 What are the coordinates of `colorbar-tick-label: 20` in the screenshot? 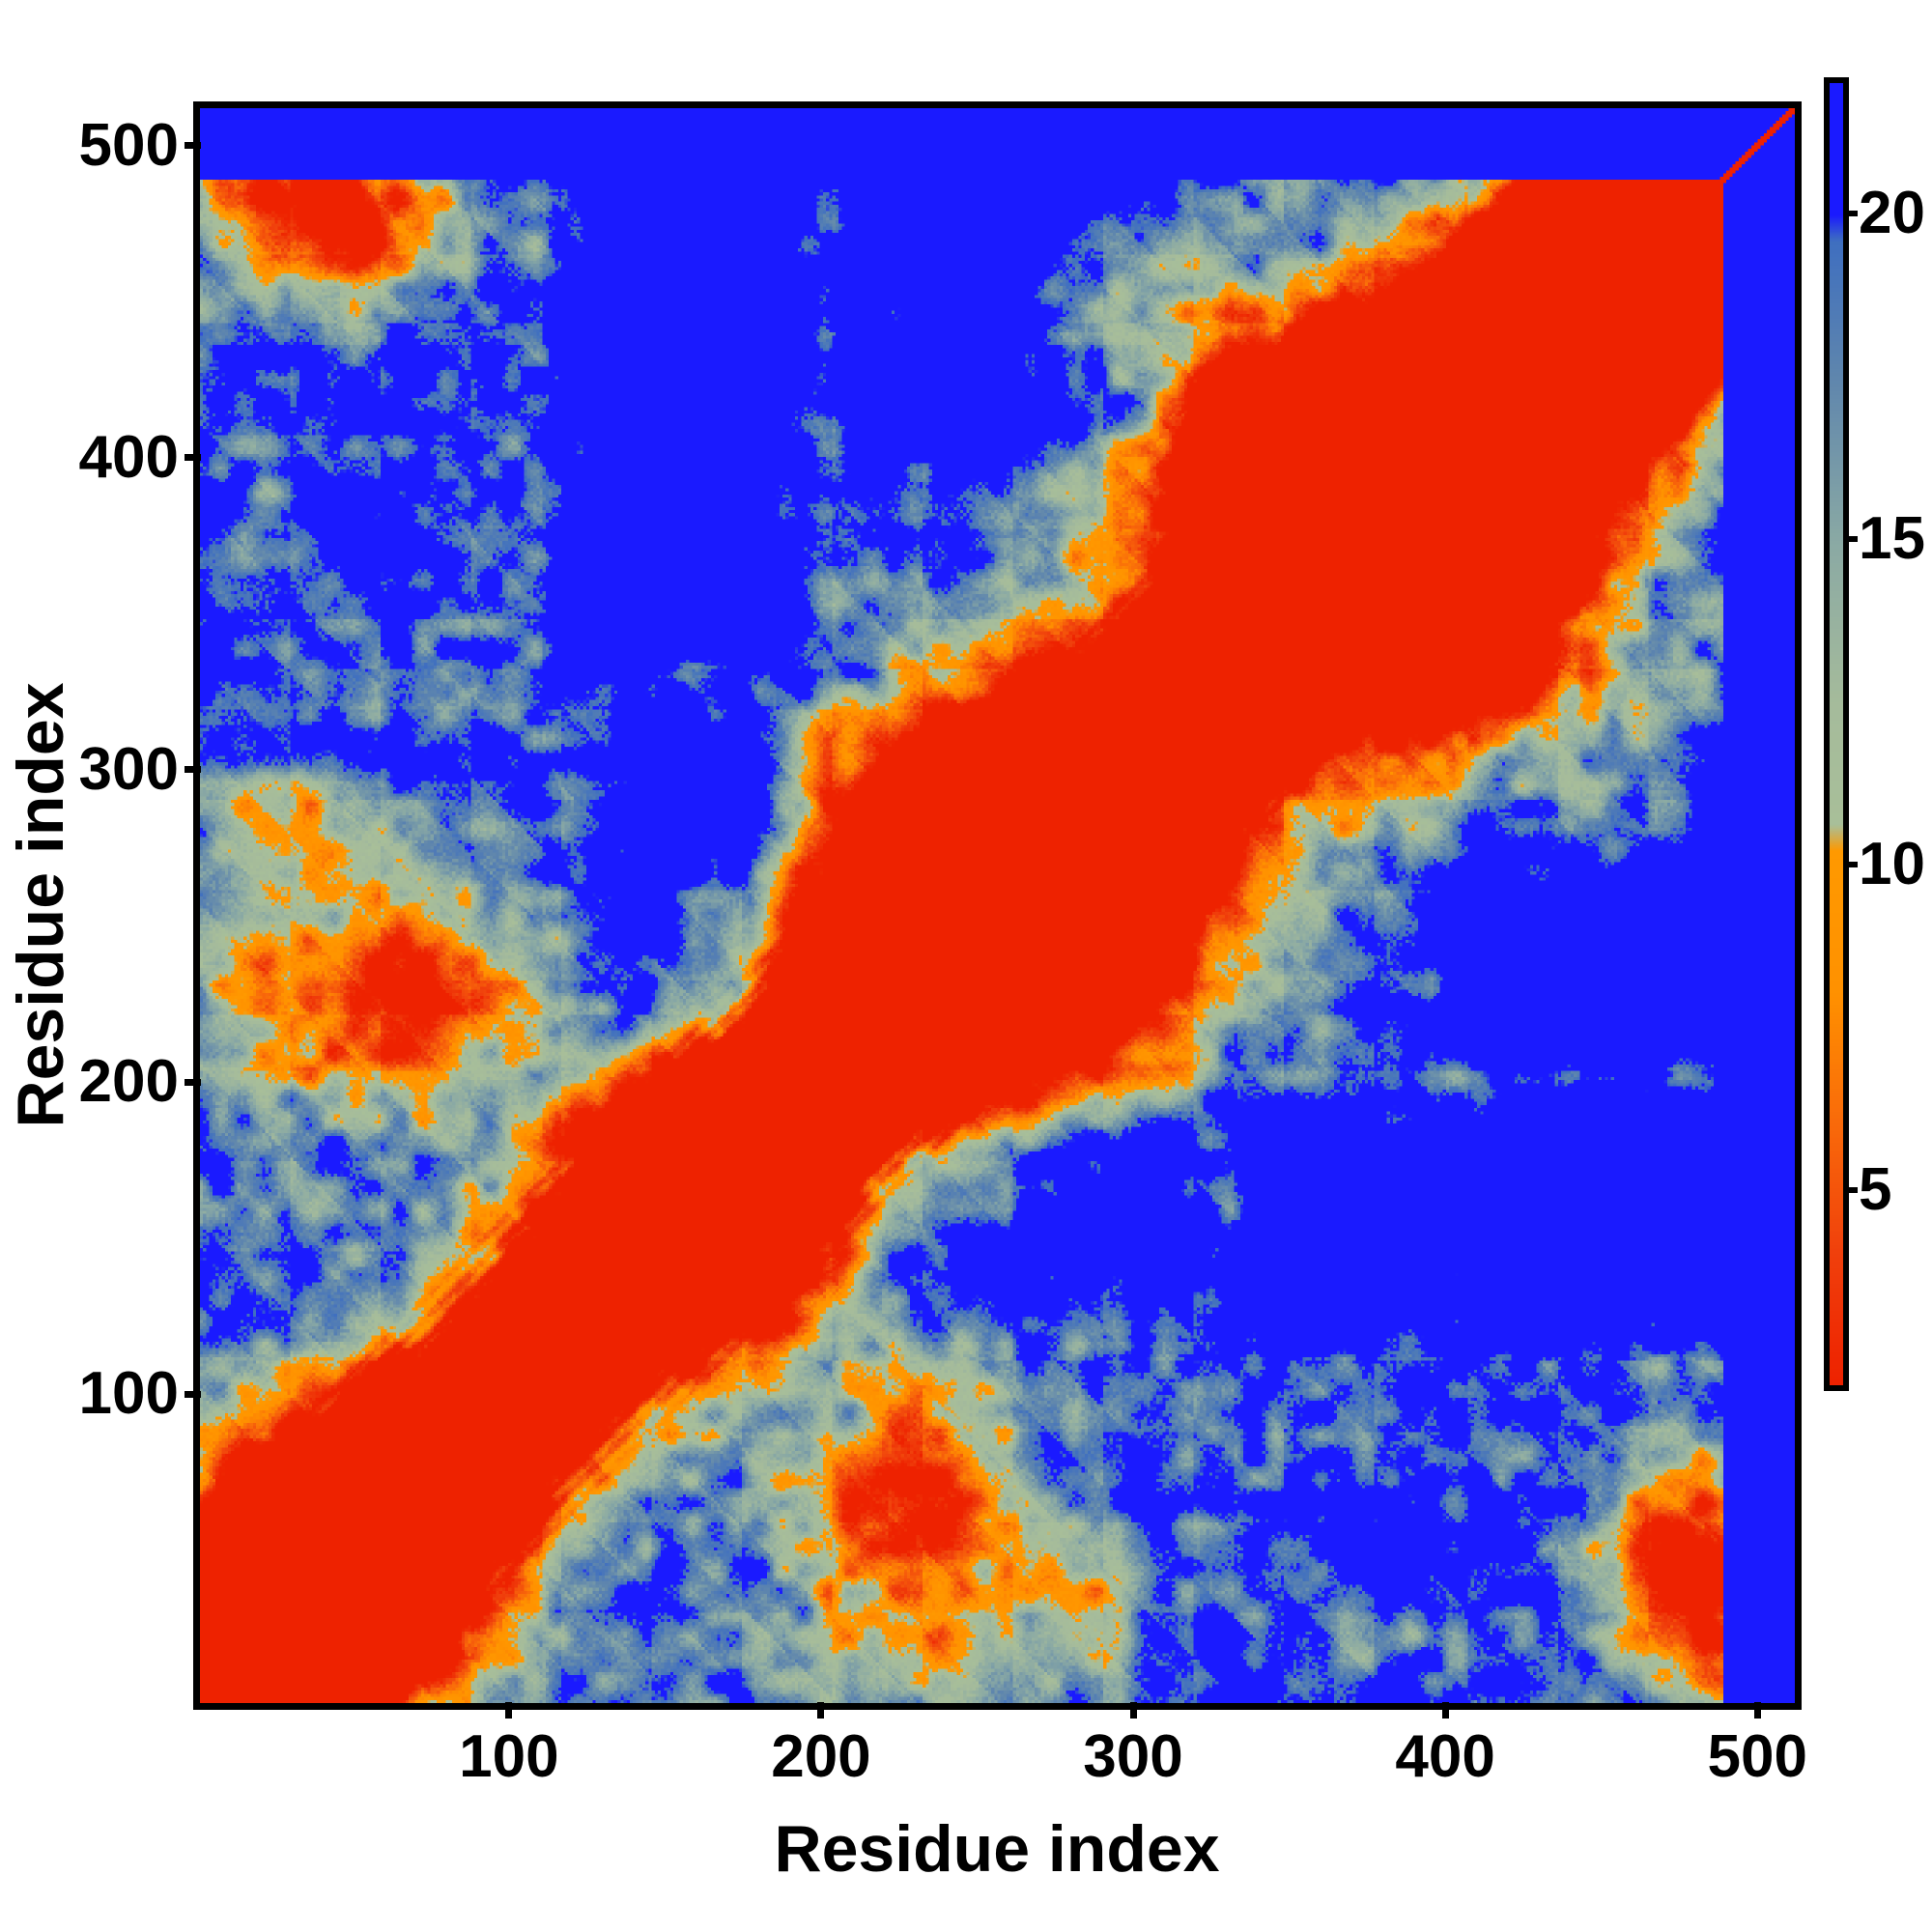 It's located at (1892, 212).